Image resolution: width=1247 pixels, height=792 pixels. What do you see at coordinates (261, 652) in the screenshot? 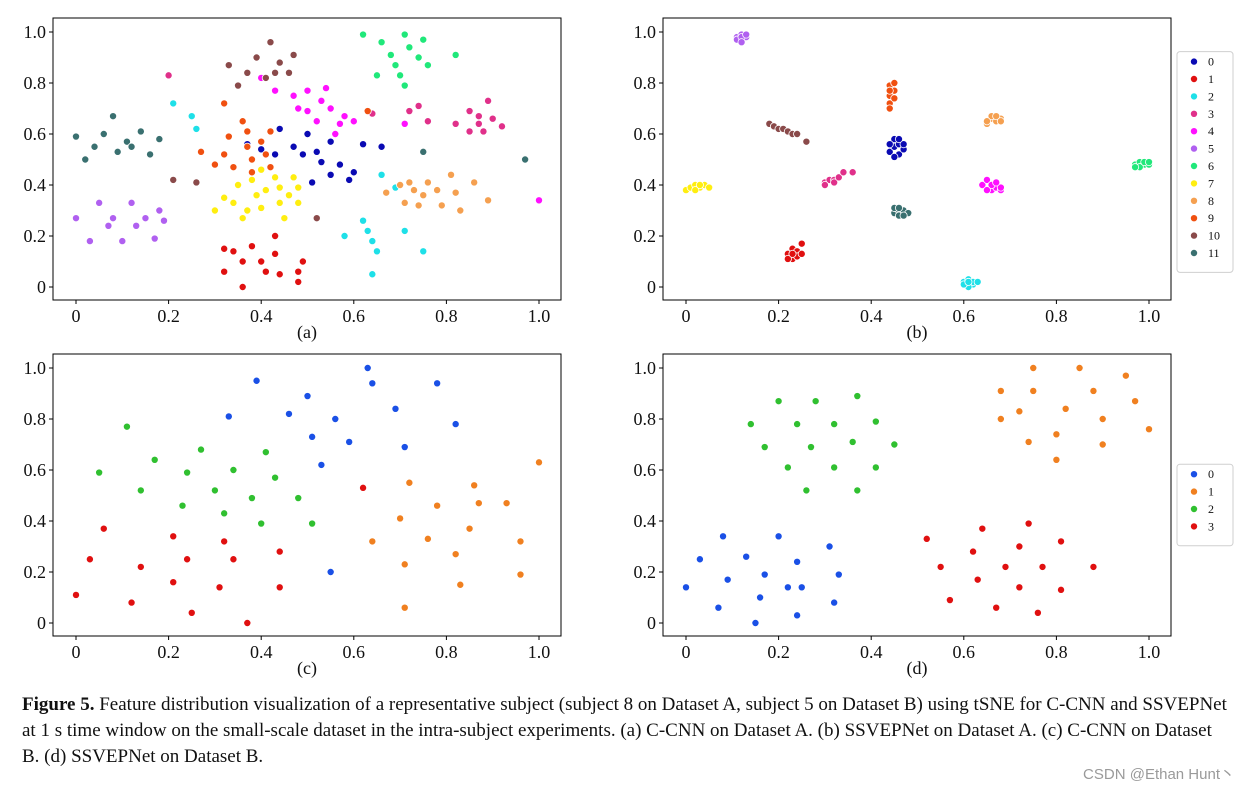
I see `x-tick-label: 0.4` at bounding box center [261, 652].